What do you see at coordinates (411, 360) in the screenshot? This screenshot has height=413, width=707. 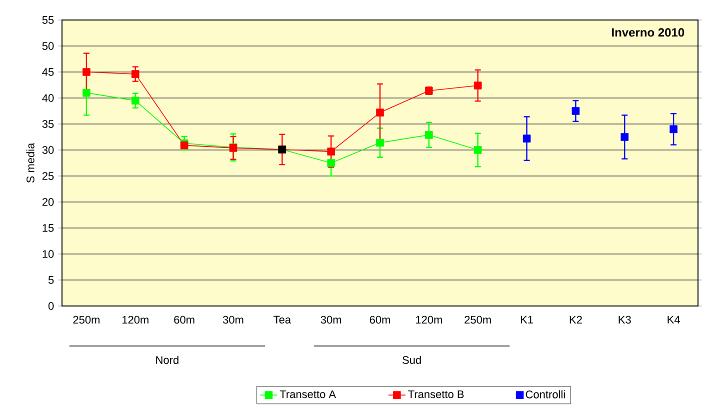 I see `text: Sud` at bounding box center [411, 360].